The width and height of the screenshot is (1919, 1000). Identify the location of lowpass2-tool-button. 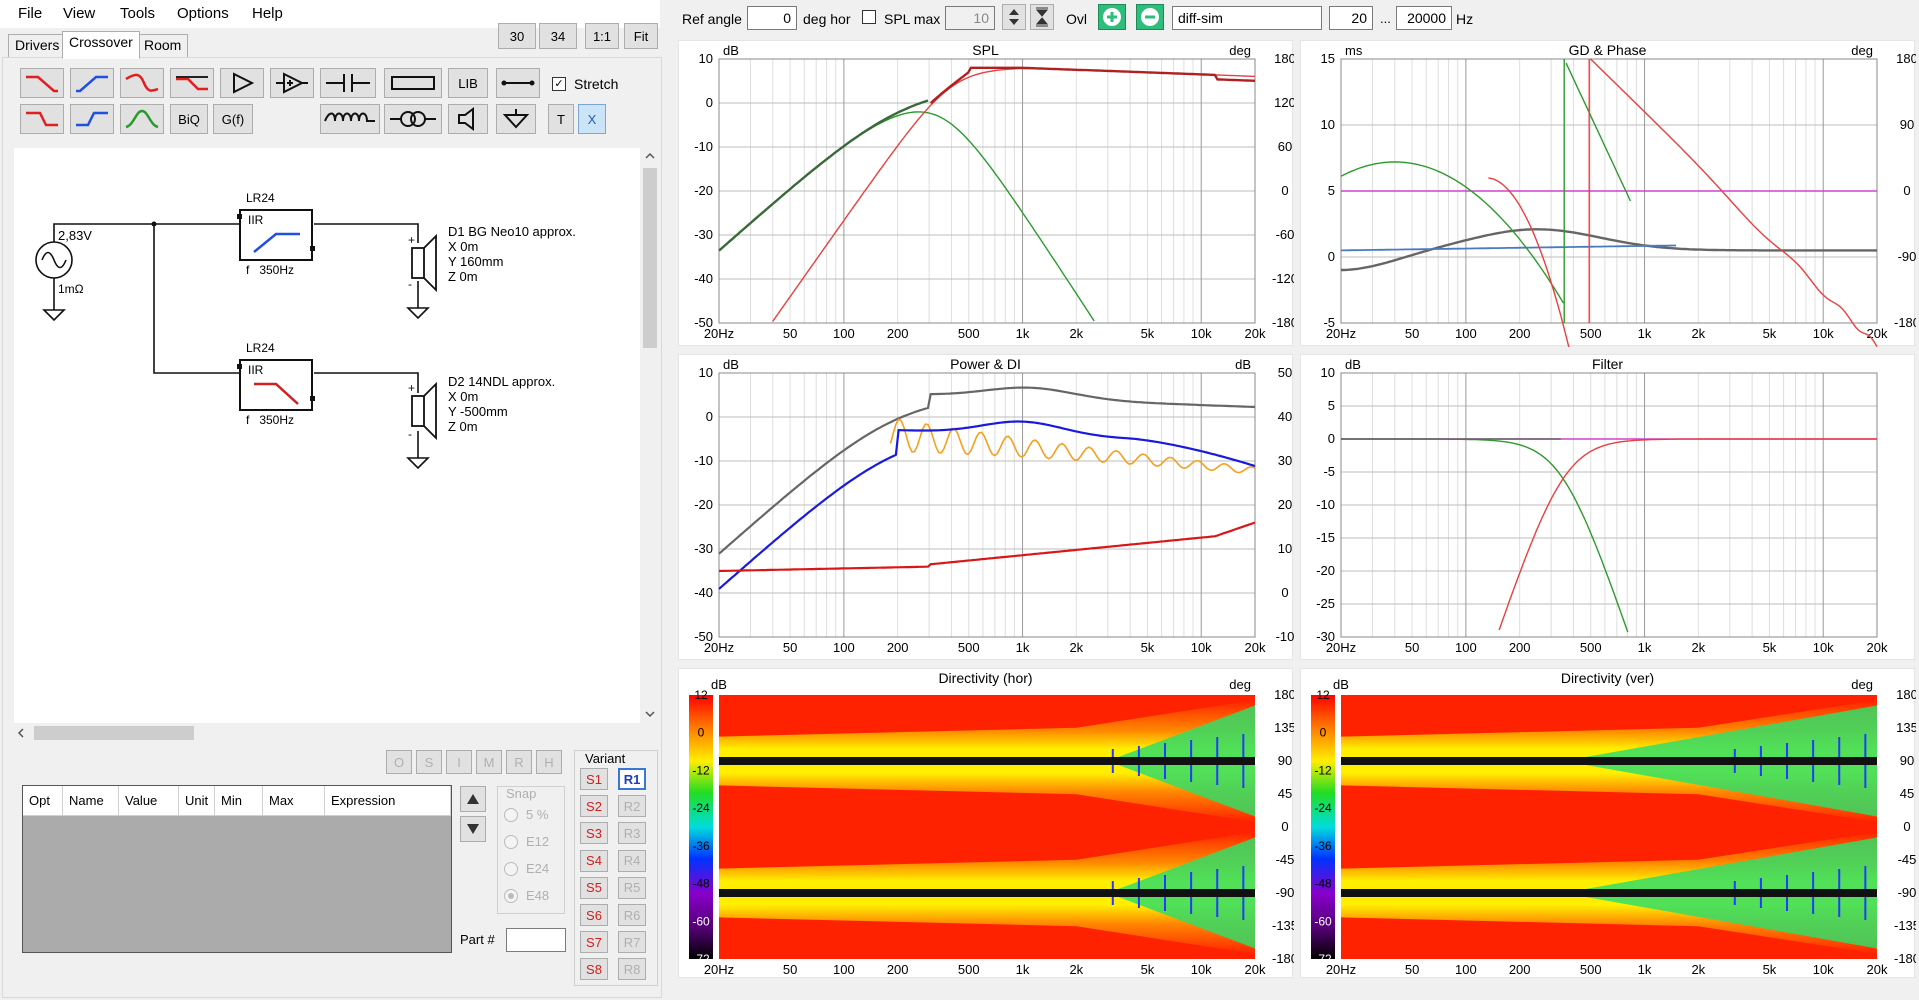
(42, 119).